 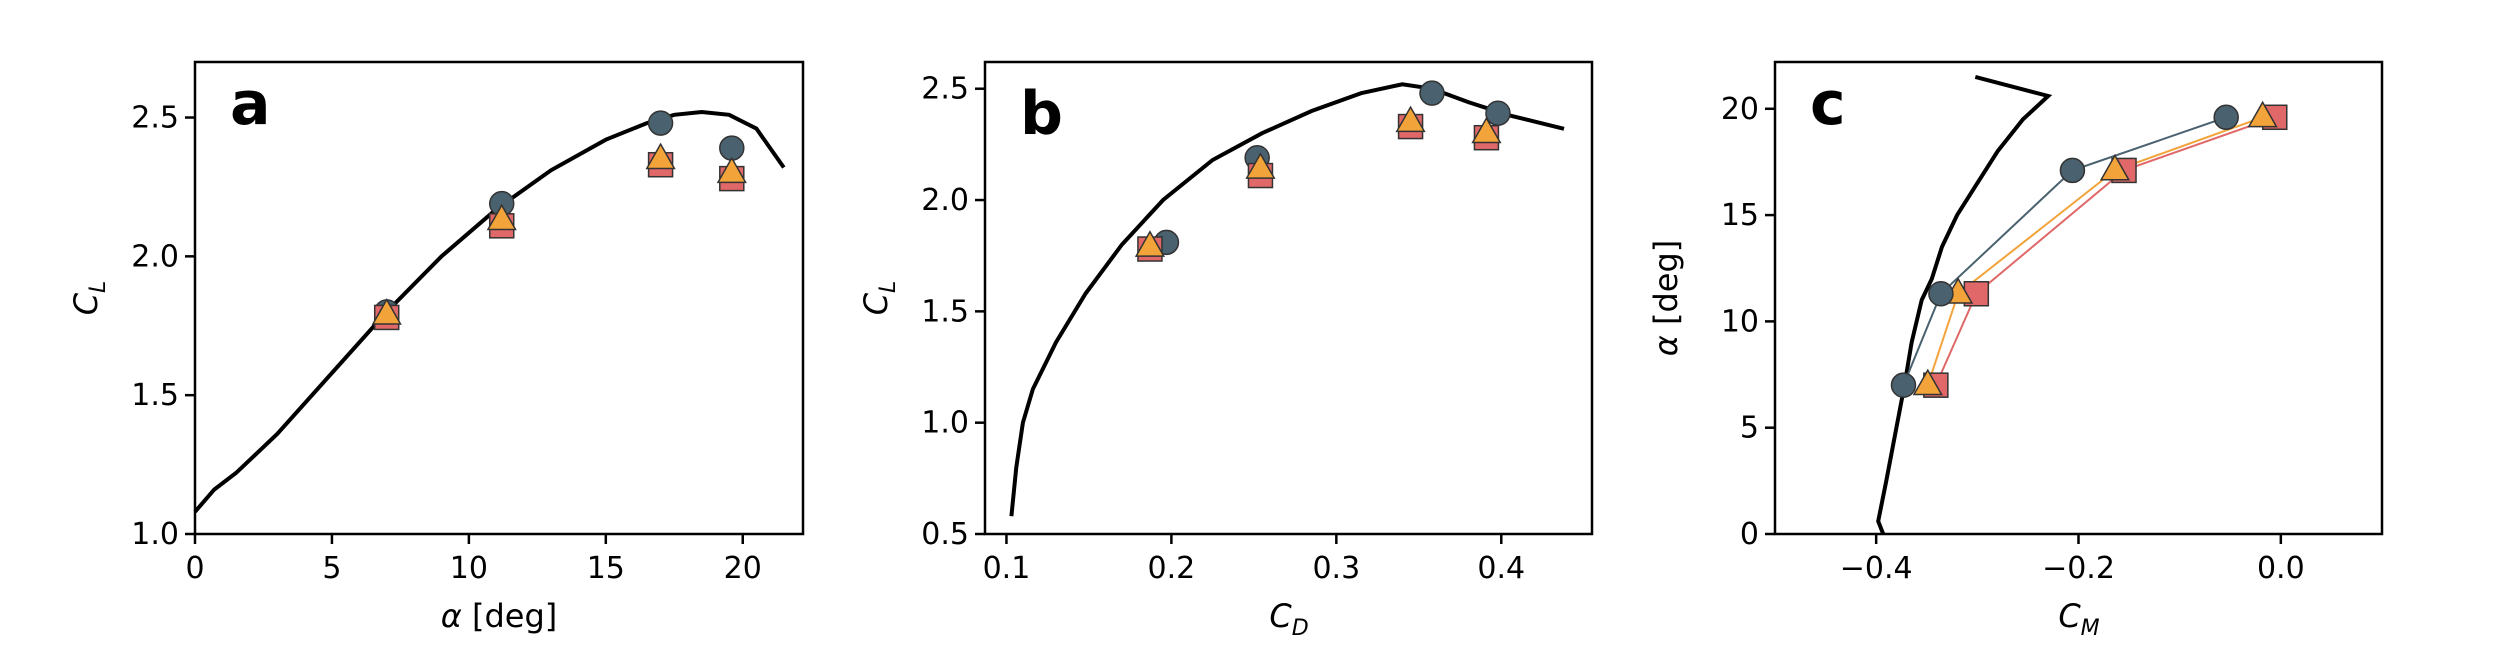 I want to click on x-tick-label: 10, so click(x=469, y=568).